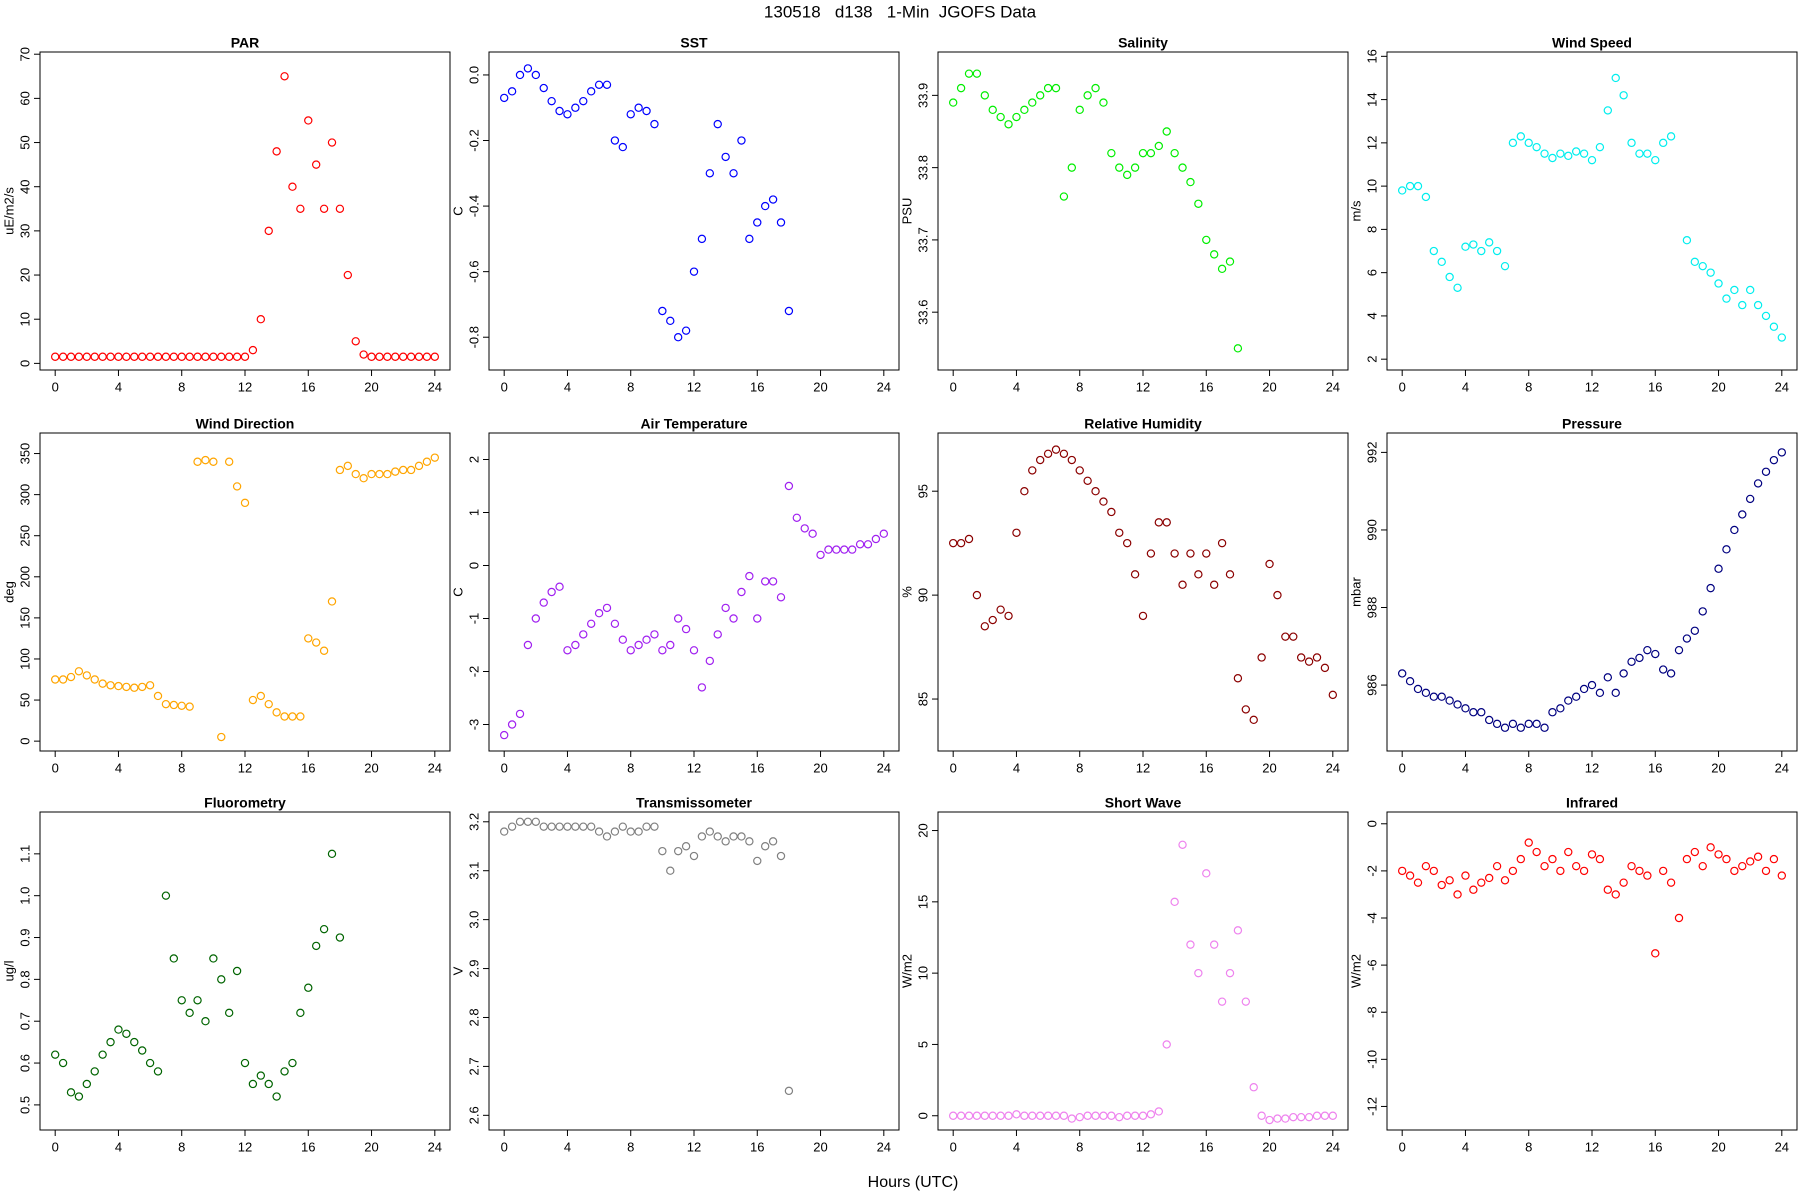  What do you see at coordinates (906, 971) in the screenshot?
I see `y-axis-label: W/m2` at bounding box center [906, 971].